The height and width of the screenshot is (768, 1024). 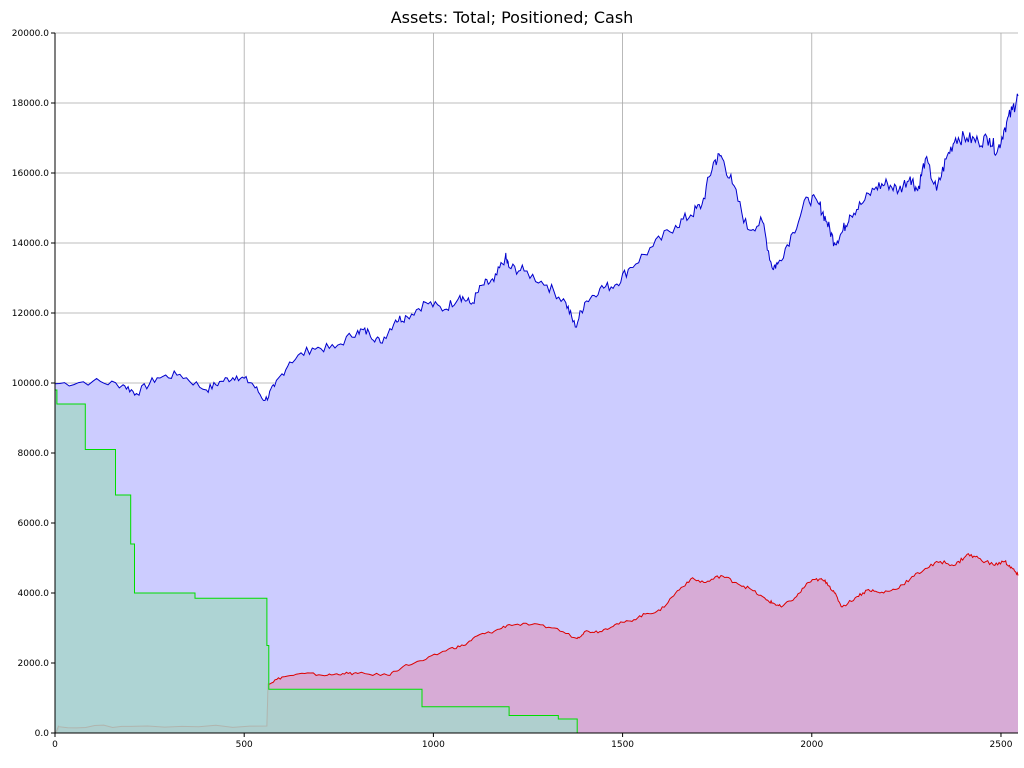 I want to click on y-tick-label: 14000.0, so click(x=30, y=244).